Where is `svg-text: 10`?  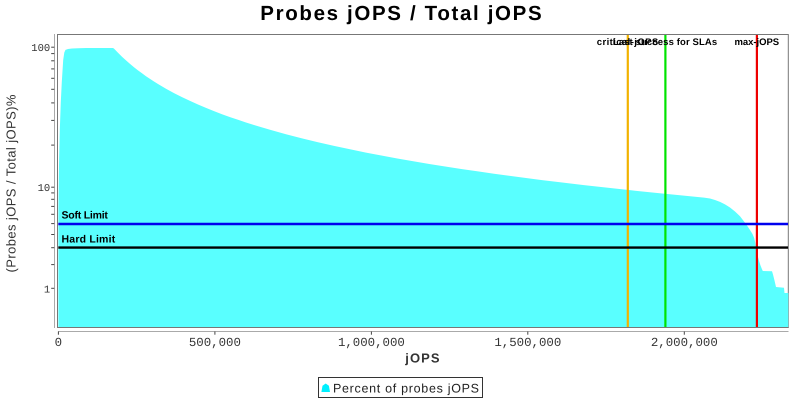
svg-text: 10 is located at coordinates (44, 189).